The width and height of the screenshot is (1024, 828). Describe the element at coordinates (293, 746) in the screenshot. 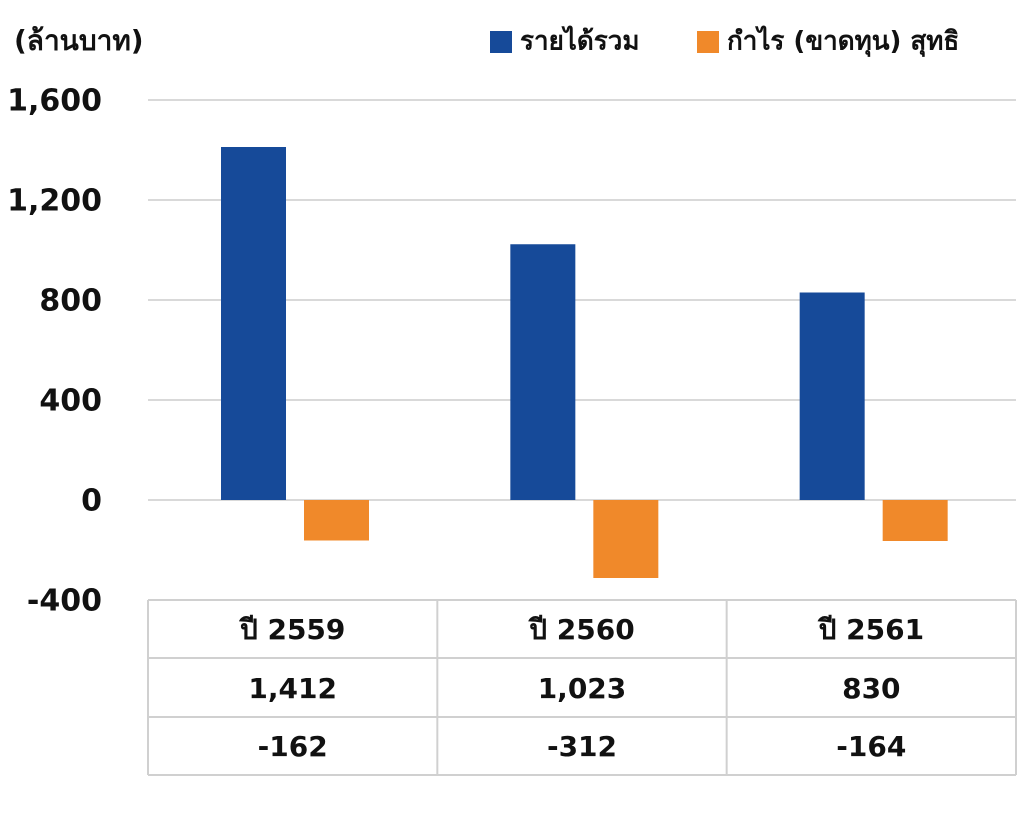

I see `table-value: -162` at that location.